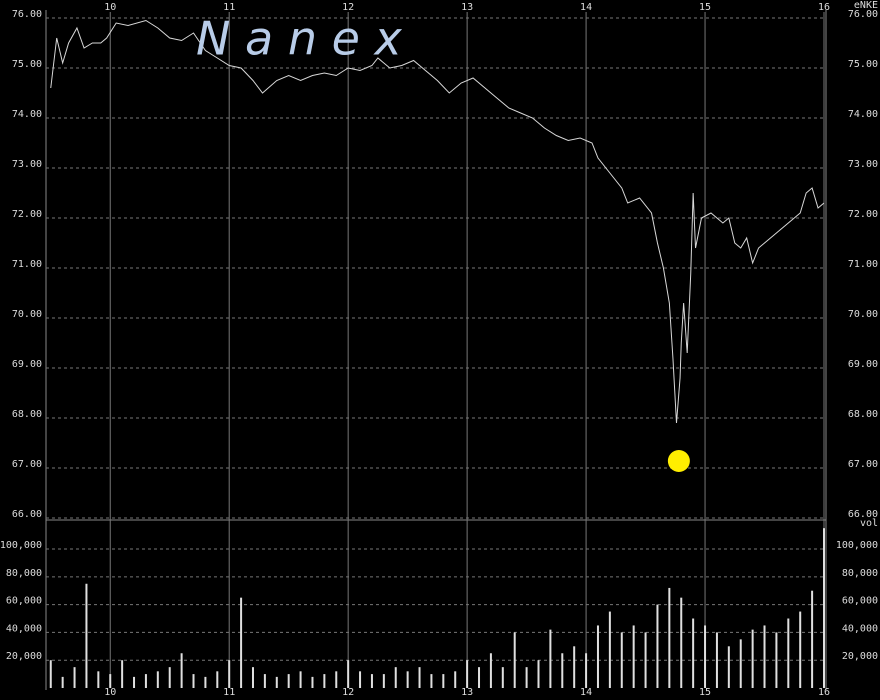  I want to click on y-tick-label-right: 74.00, so click(863, 114).